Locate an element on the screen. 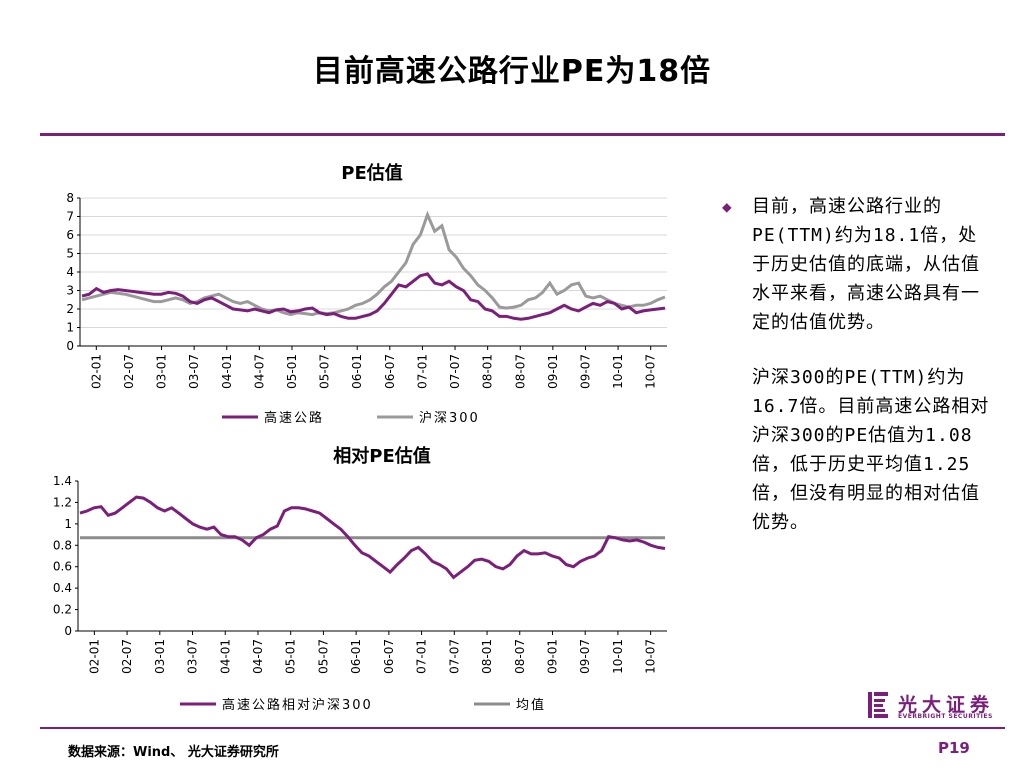 The image size is (1024, 768). legend-label-mean: 均值 is located at coordinates (531, 705).